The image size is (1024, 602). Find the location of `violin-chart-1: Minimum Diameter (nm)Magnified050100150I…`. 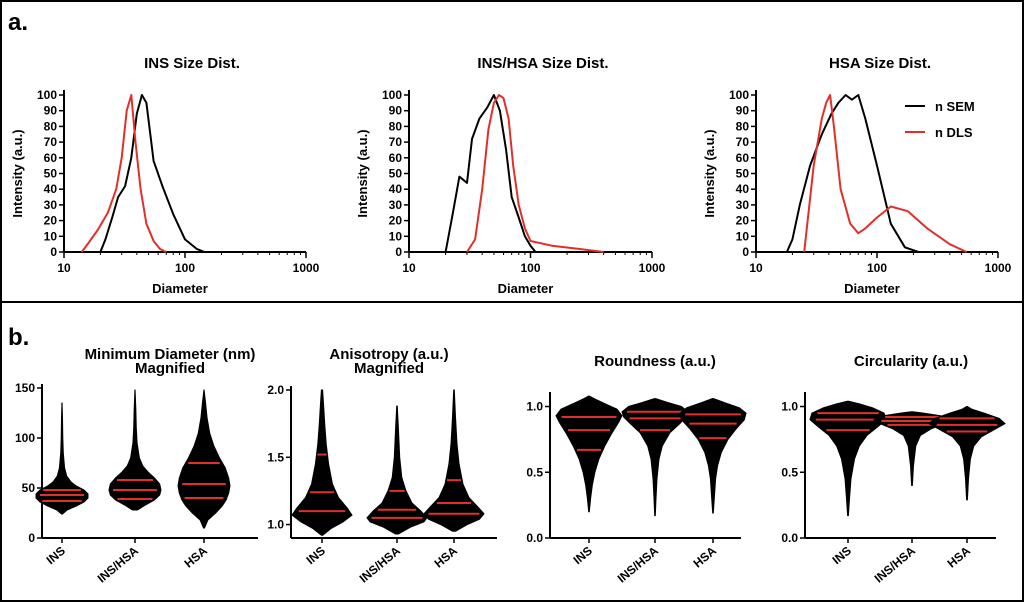

violin-chart-1: Minimum Diameter (nm)Magnified050100150I… is located at coordinates (136, 466).